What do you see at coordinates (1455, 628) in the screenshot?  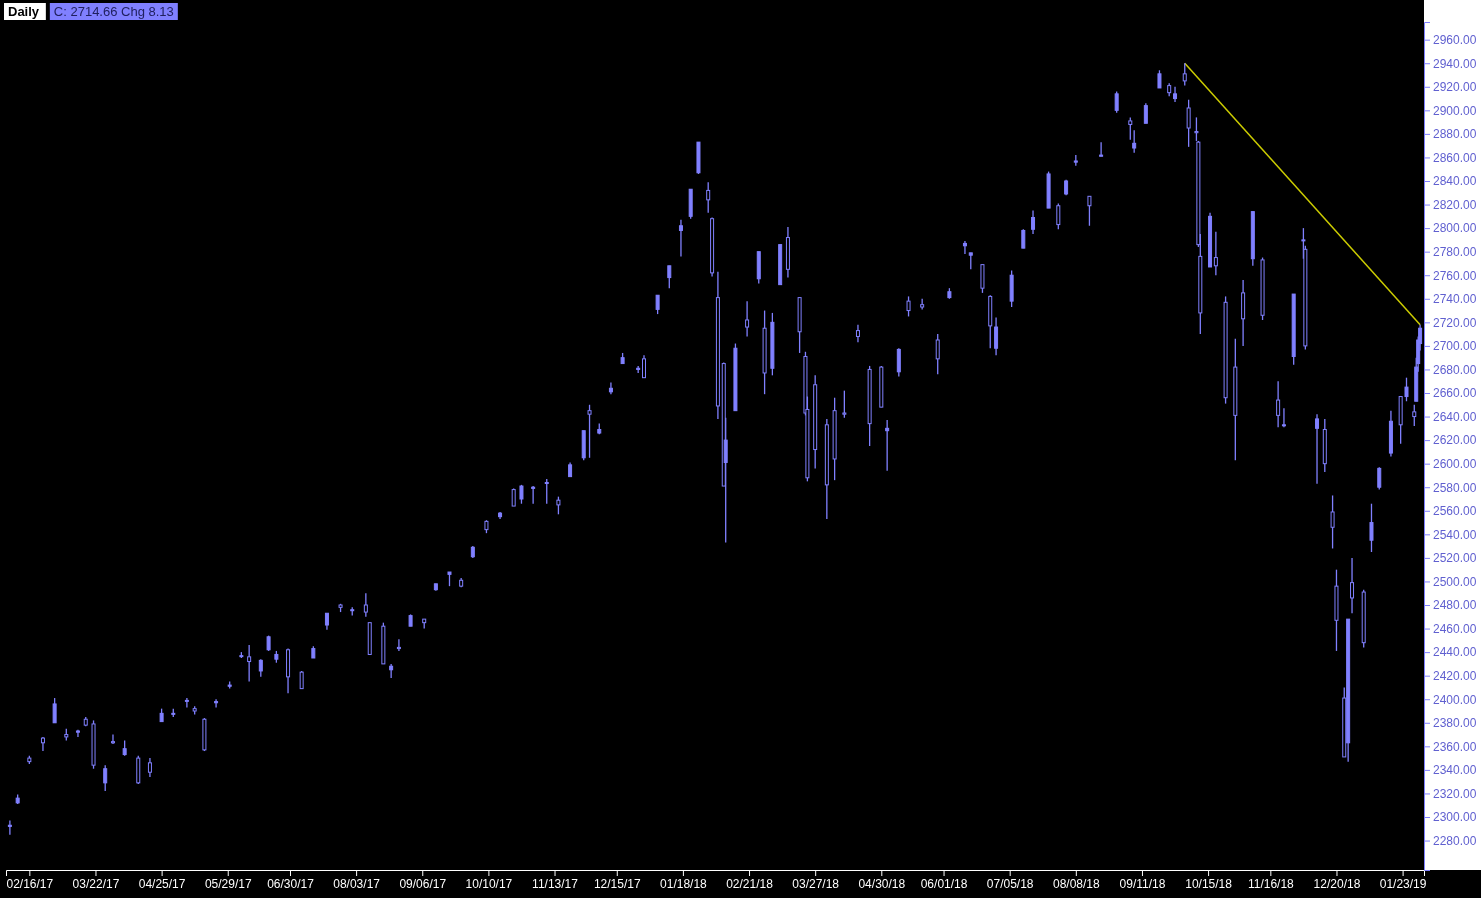 I see `y-tick-label: 2460.00` at bounding box center [1455, 628].